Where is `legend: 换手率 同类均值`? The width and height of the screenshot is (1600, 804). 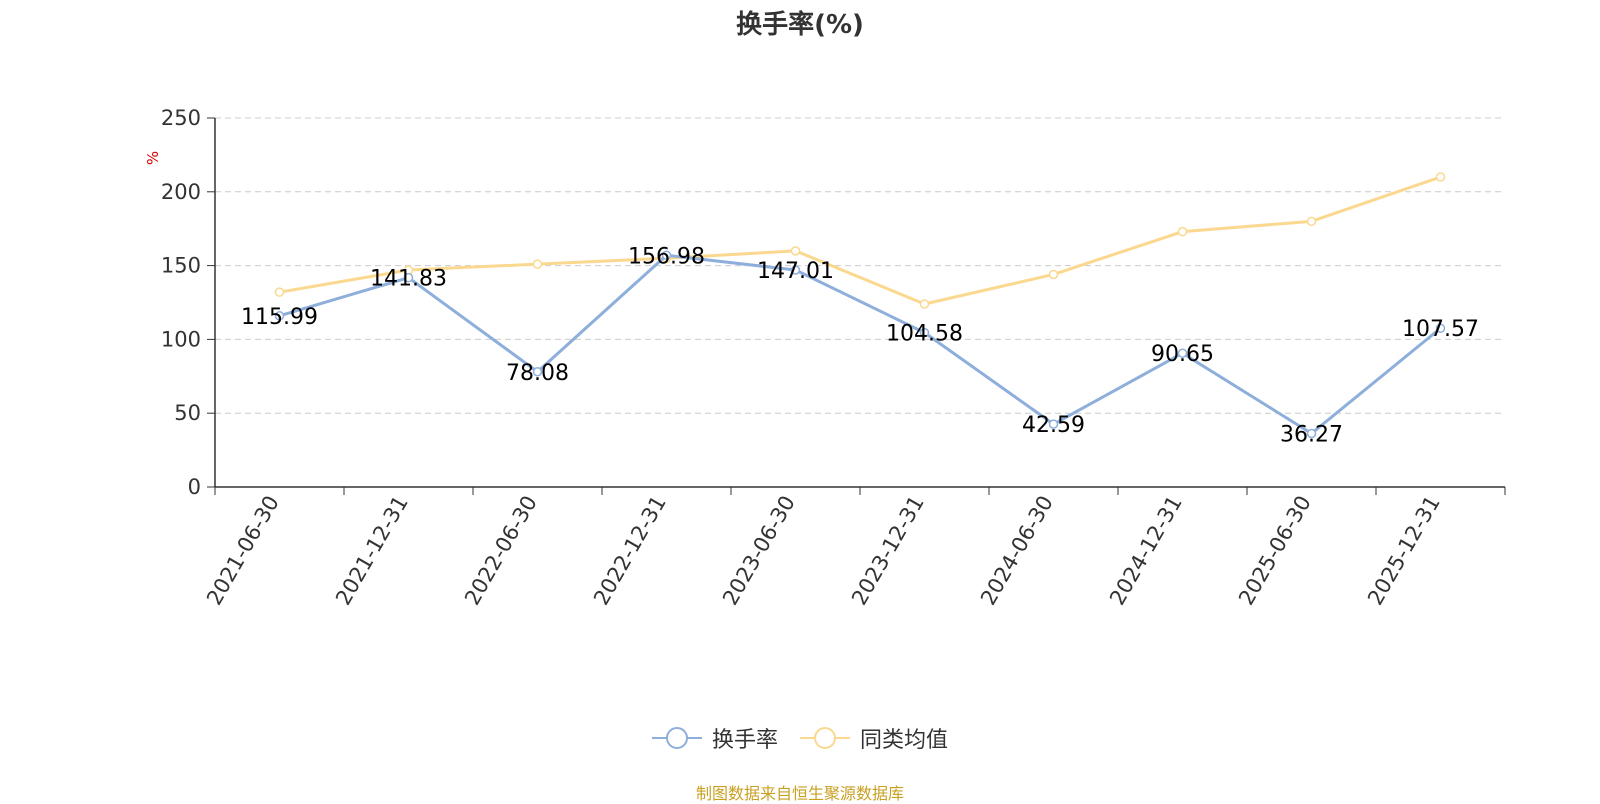
legend: 换手率 同类均值 is located at coordinates (800, 738).